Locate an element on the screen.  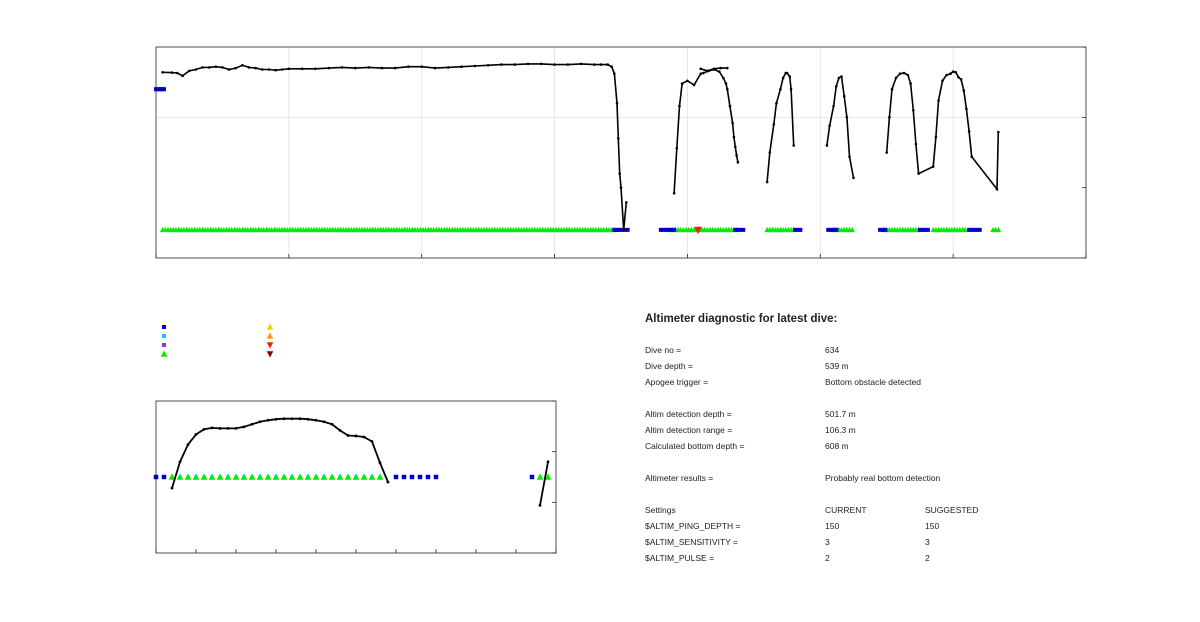
calc-bottom-value: 608 m is located at coordinates (837, 446).